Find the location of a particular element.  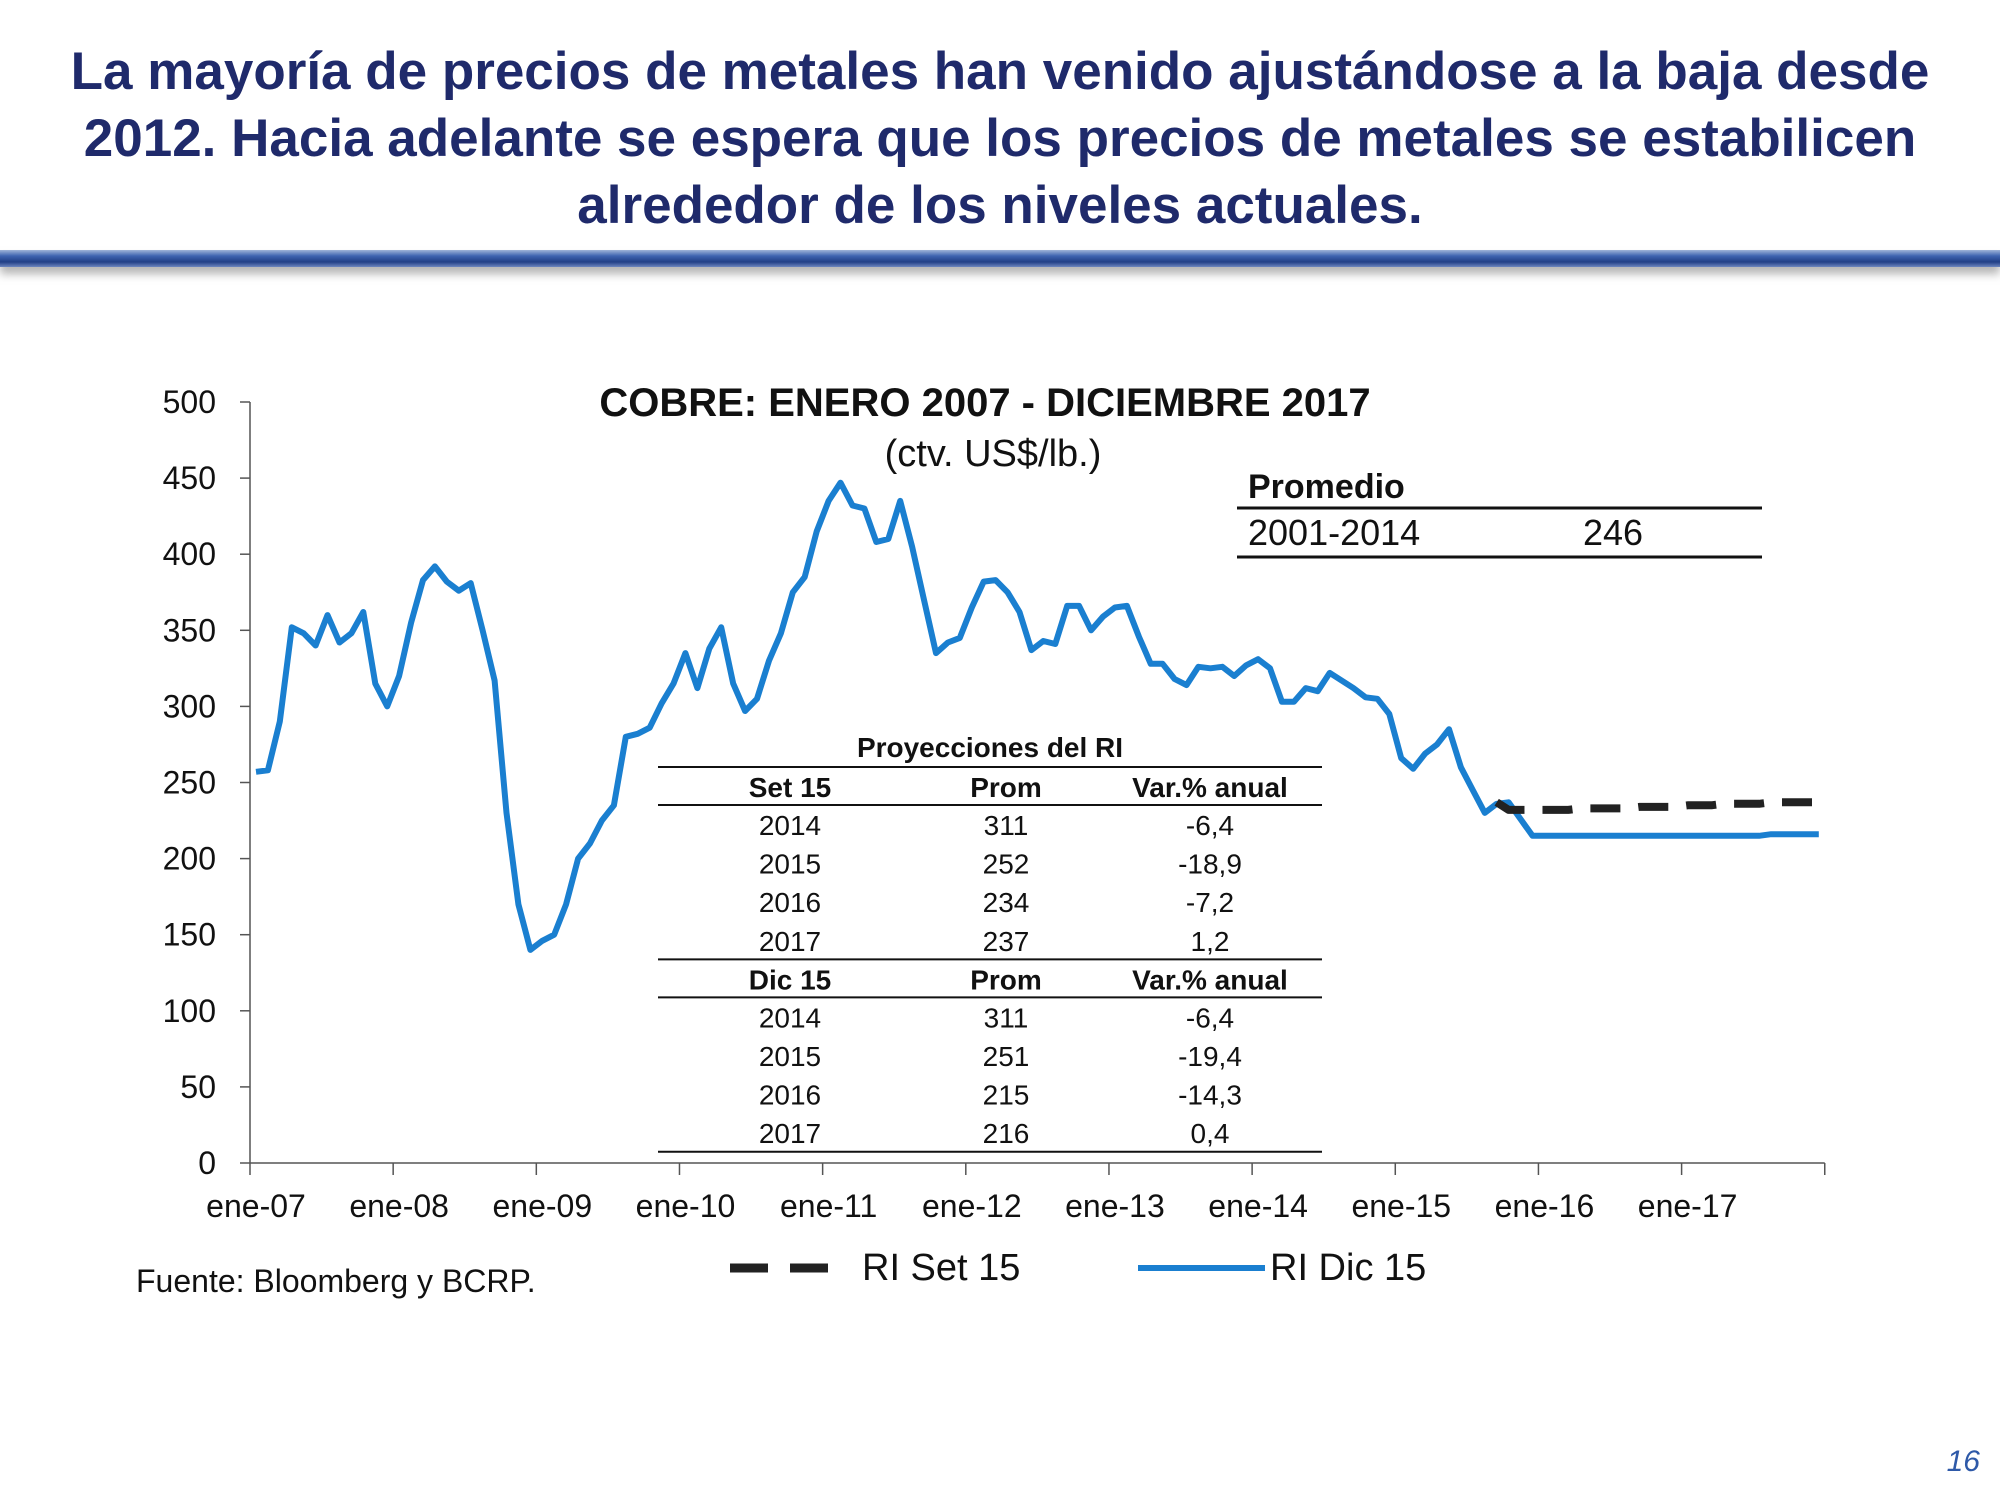

projection-cell-prom: 237 is located at coordinates (1006, 941).